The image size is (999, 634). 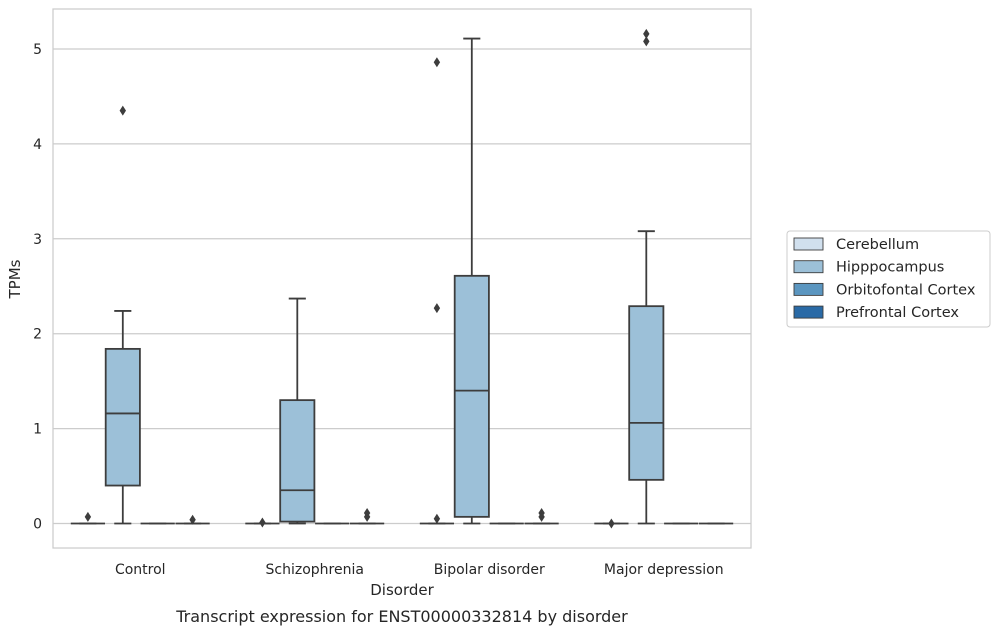 I want to click on legend-frame, so click(x=888, y=279).